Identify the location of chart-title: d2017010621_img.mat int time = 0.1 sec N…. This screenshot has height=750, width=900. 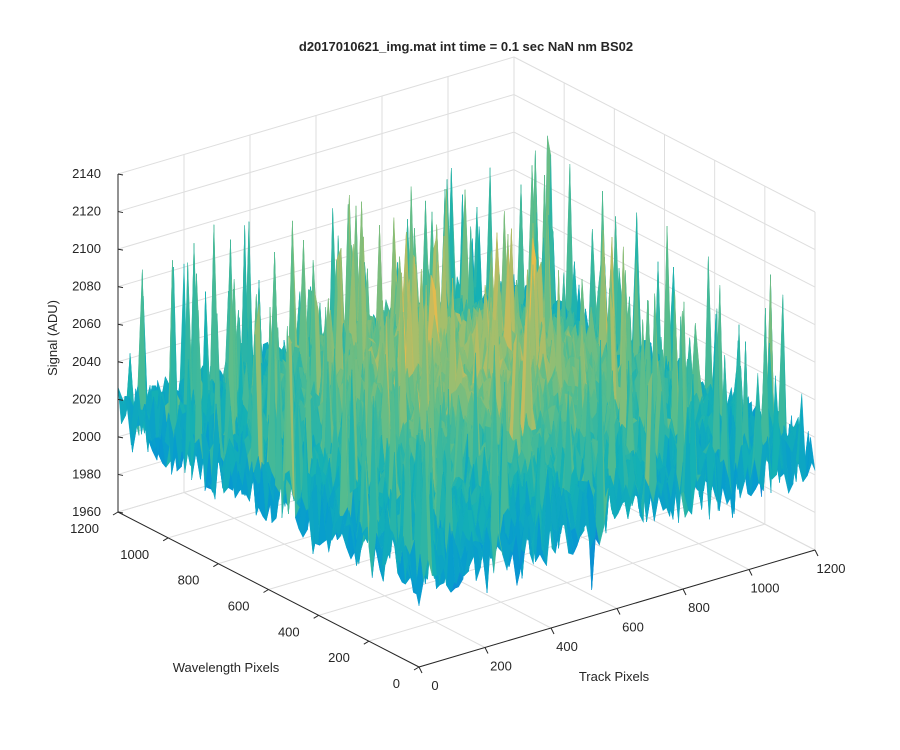
(466, 46).